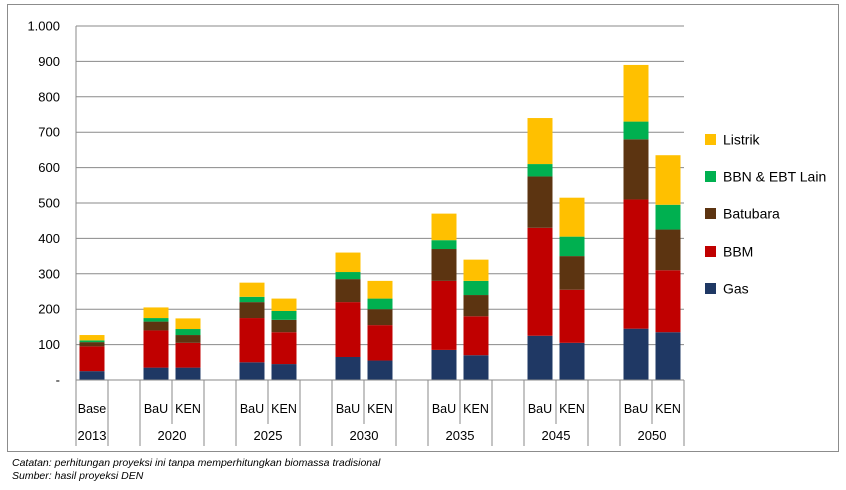 This screenshot has width=846, height=490. I want to click on x-year-label: 2020, so click(172, 435).